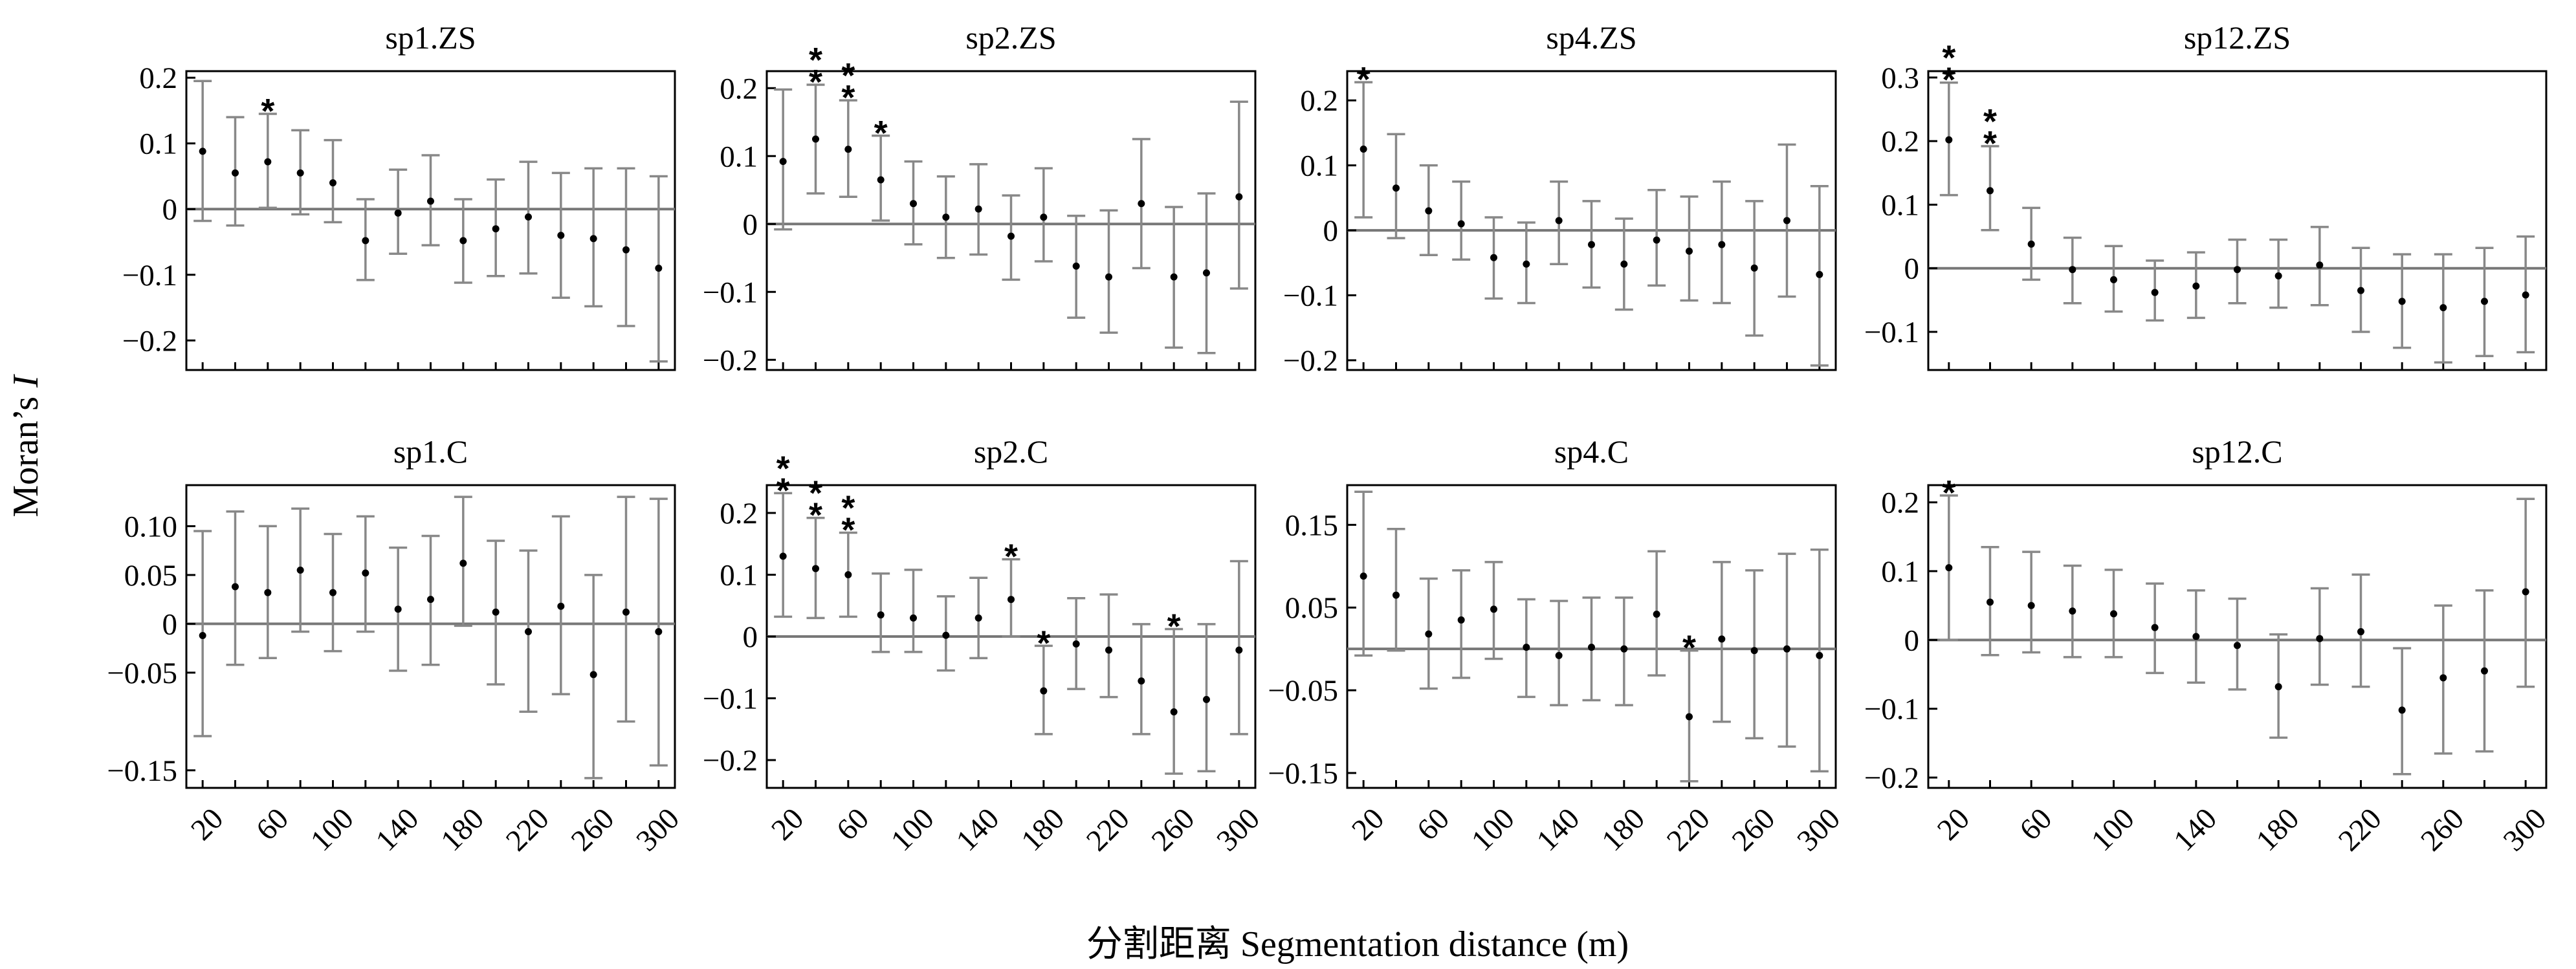 The image size is (2576, 969). Describe the element at coordinates (1560, 198) in the screenshot. I see `panel-sp4-ZS: sp4.ZS 0.2 0.1 0 −0.1 −0.2 *` at that location.